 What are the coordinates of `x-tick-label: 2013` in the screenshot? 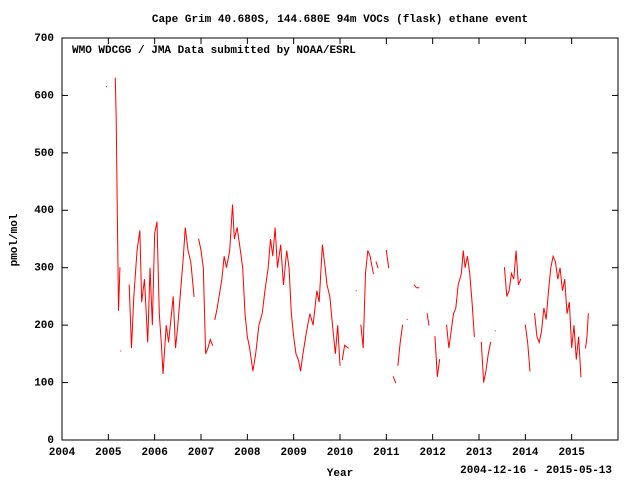 It's located at (479, 453).